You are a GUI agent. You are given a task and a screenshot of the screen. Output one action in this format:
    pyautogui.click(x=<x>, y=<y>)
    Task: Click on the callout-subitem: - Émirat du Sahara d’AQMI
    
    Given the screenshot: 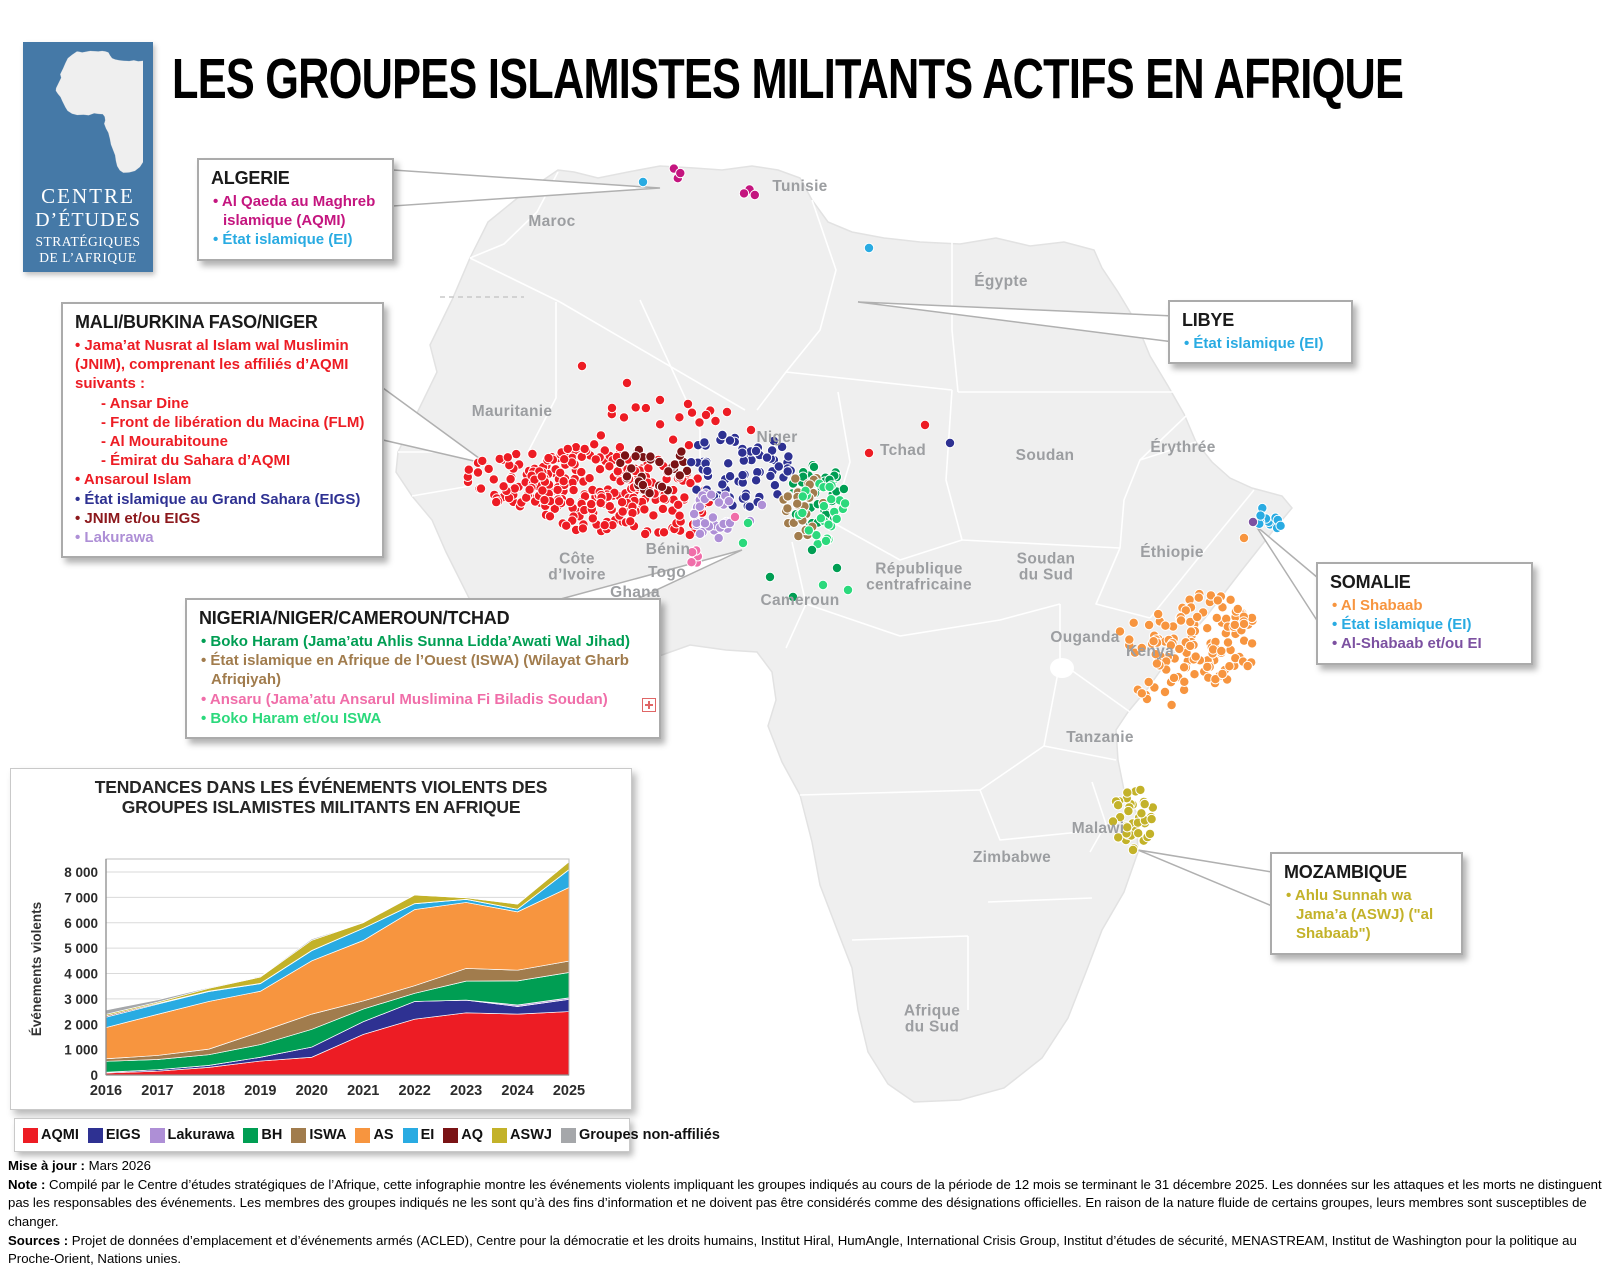 What is the action you would take?
    pyautogui.click(x=196, y=461)
    